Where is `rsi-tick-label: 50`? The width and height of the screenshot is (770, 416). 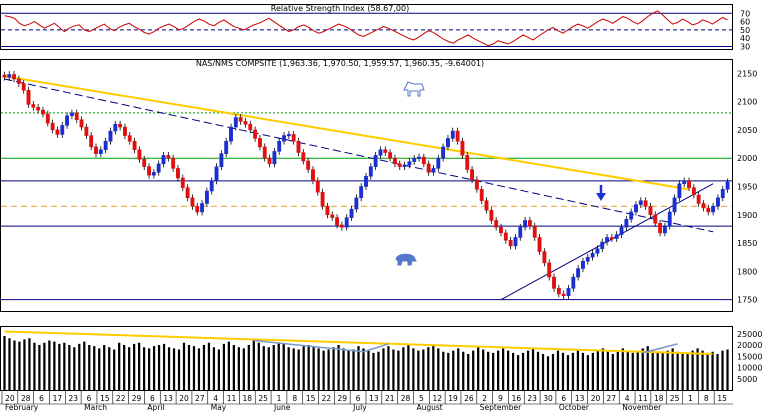 rsi-tick-label: 50 is located at coordinates (745, 30).